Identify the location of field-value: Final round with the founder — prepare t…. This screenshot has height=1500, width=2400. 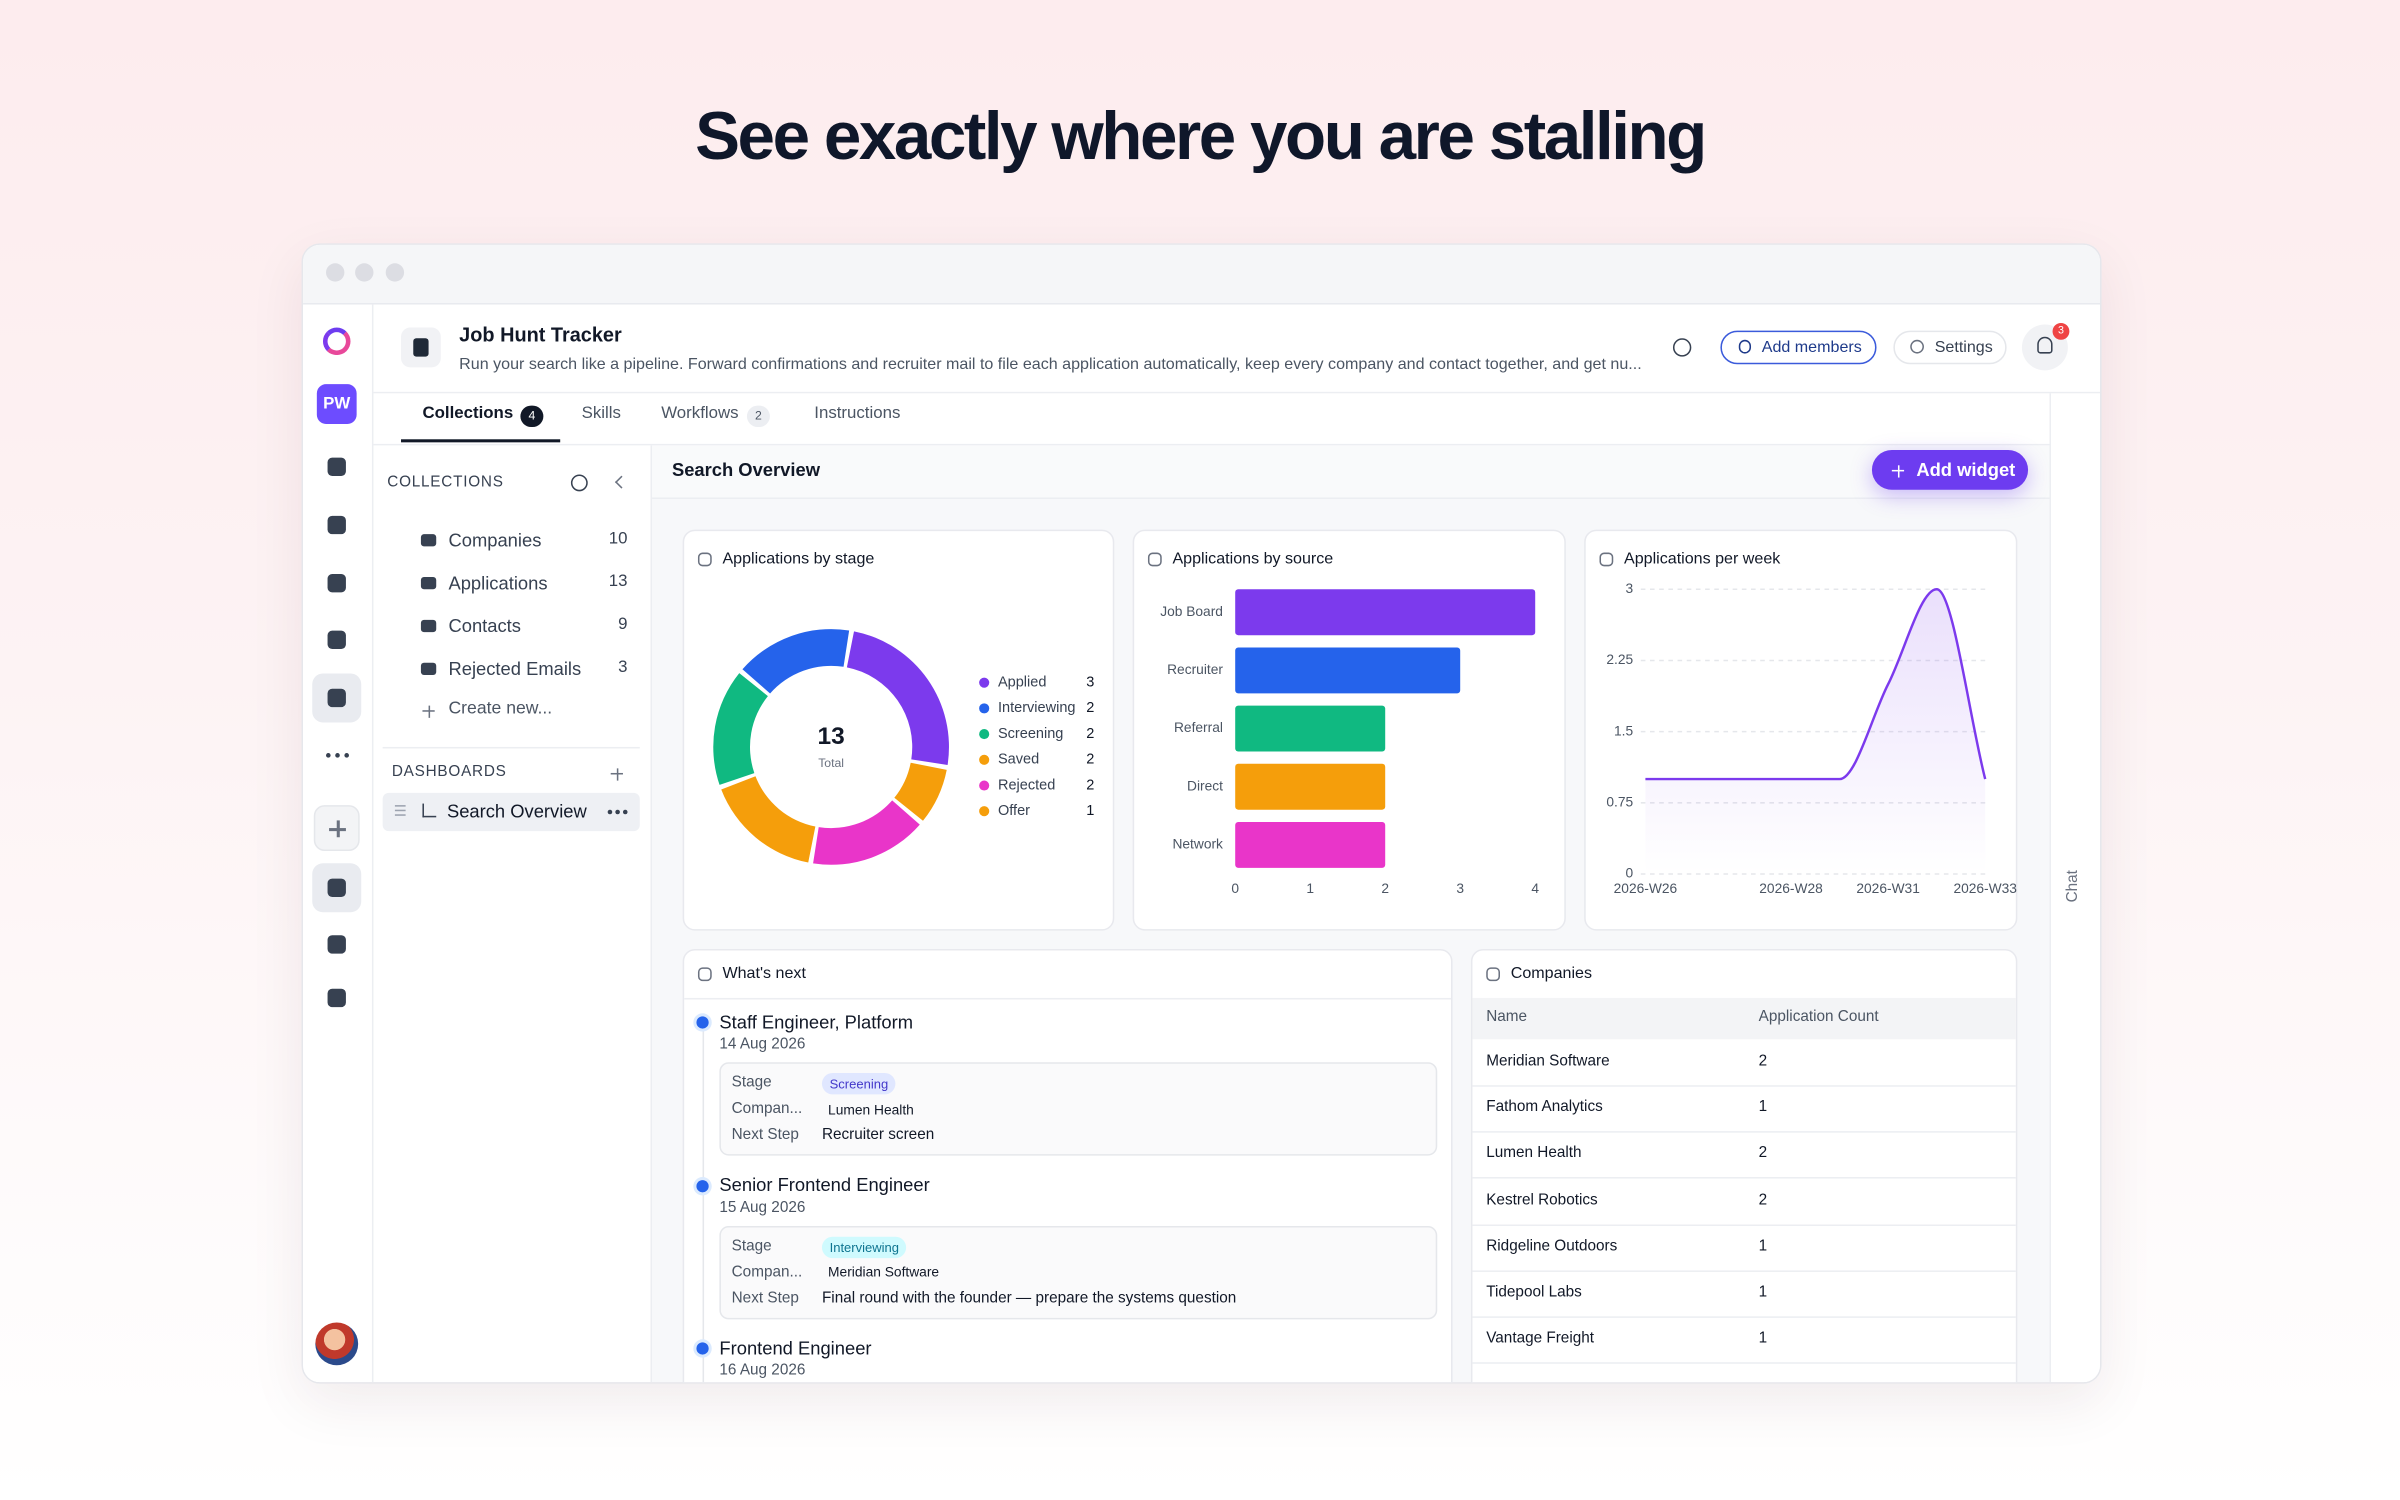
(1029, 1298).